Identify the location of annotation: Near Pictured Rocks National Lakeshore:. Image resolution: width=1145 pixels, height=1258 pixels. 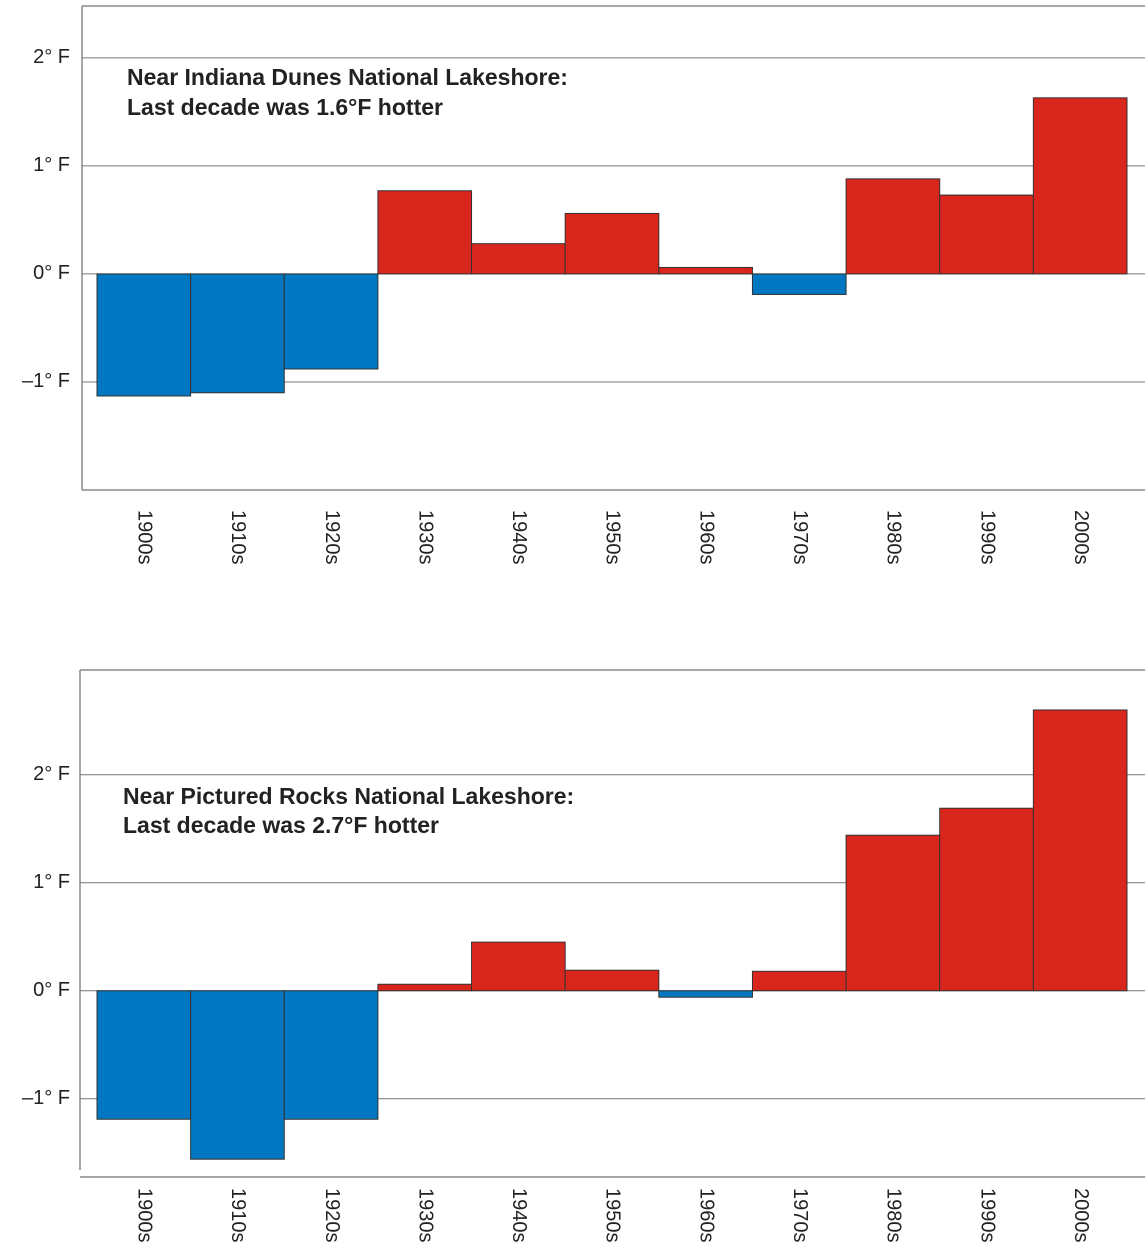
(348, 796).